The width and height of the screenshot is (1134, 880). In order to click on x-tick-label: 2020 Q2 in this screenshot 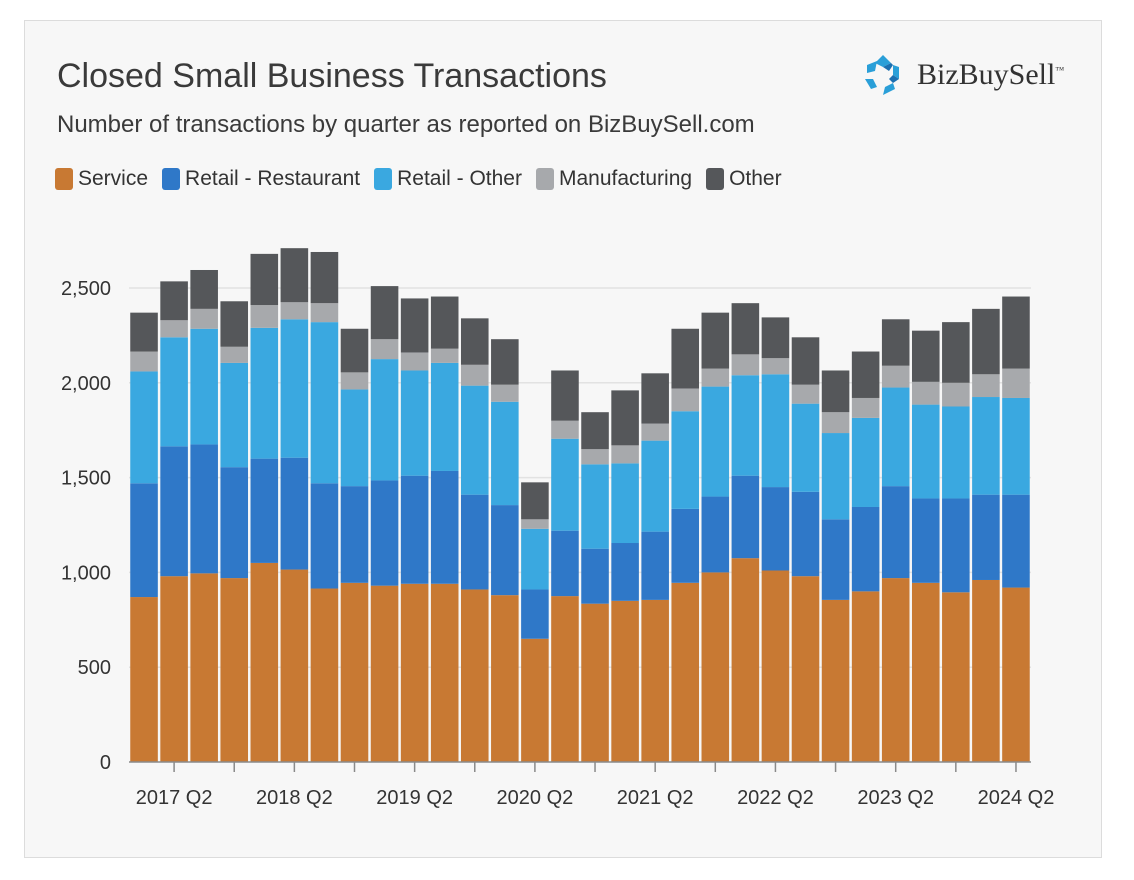, I will do `click(535, 798)`.